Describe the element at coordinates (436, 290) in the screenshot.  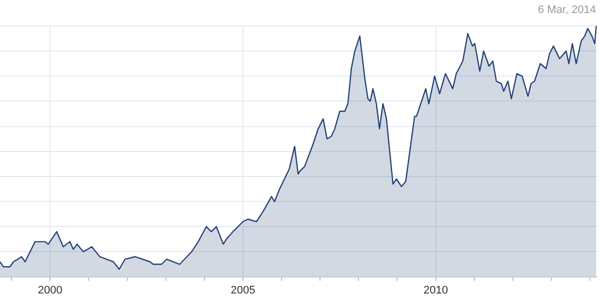
I see `x-tick-label: 2010` at that location.